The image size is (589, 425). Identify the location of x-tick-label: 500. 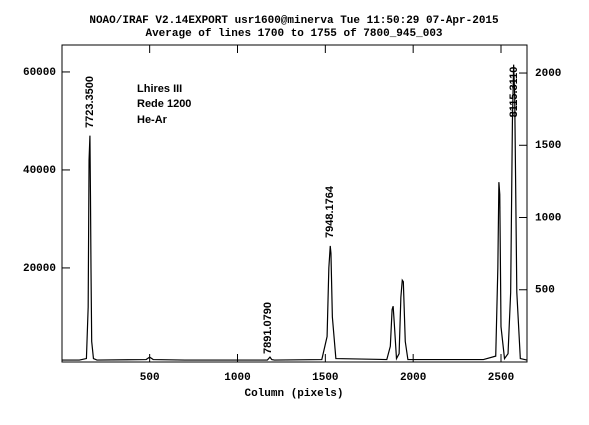
(150, 378).